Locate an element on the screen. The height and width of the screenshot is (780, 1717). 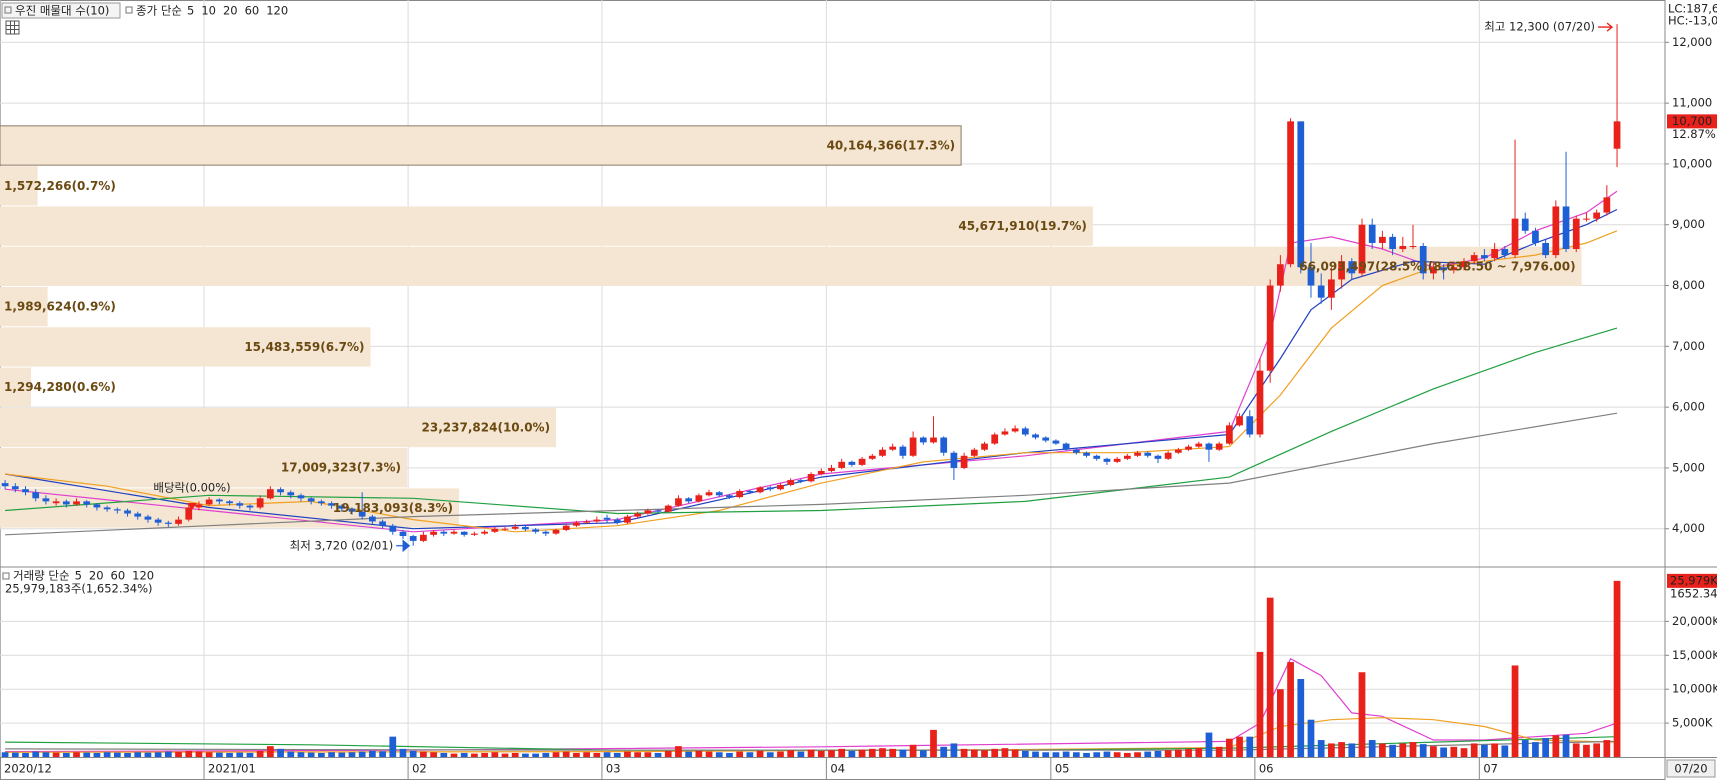
y-tick-label: 9,000 is located at coordinates (1688, 224).